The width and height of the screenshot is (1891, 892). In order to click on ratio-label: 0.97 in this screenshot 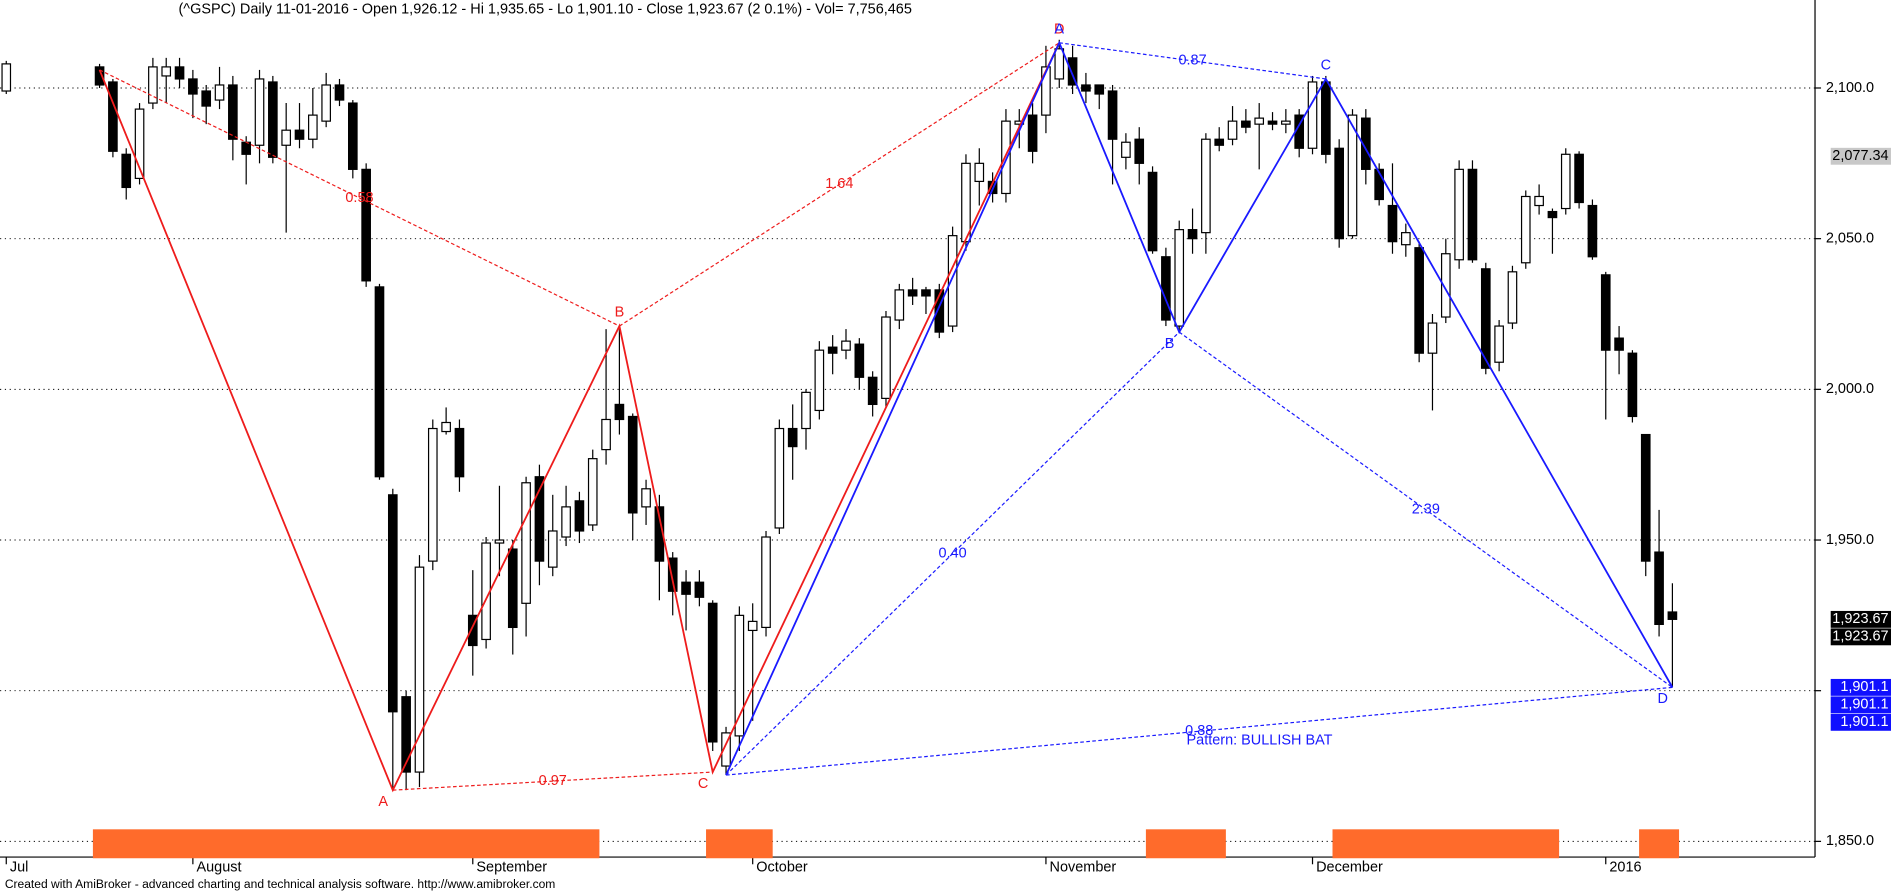, I will do `click(553, 781)`.